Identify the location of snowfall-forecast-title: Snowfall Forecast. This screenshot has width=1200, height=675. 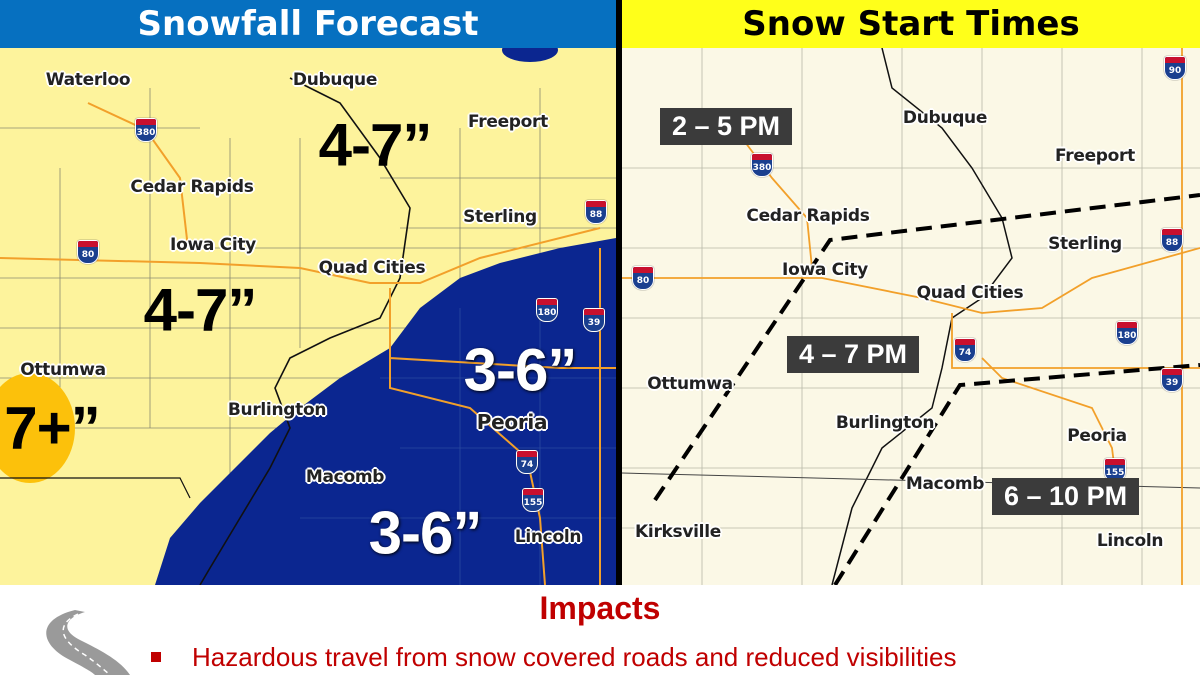
(308, 24).